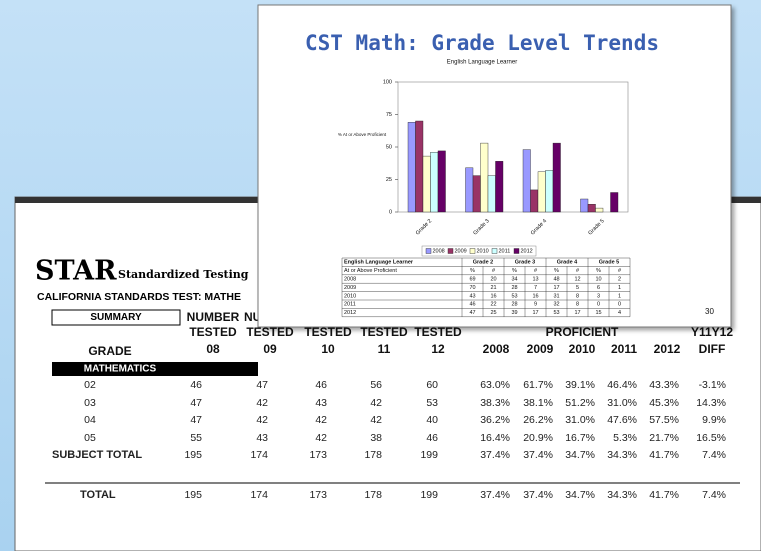  What do you see at coordinates (472, 288) in the screenshot?
I see `table-cell: 70` at bounding box center [472, 288].